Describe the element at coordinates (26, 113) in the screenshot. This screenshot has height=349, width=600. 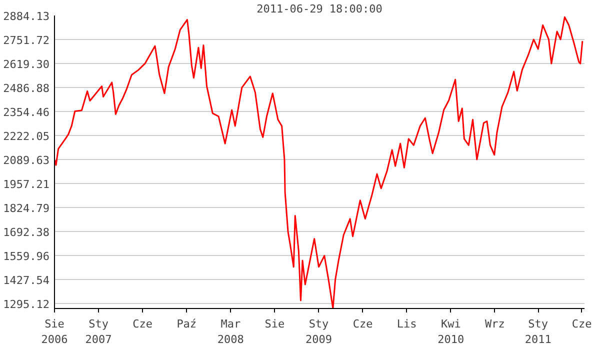
I see `y-tick-label: 2354.46` at that location.